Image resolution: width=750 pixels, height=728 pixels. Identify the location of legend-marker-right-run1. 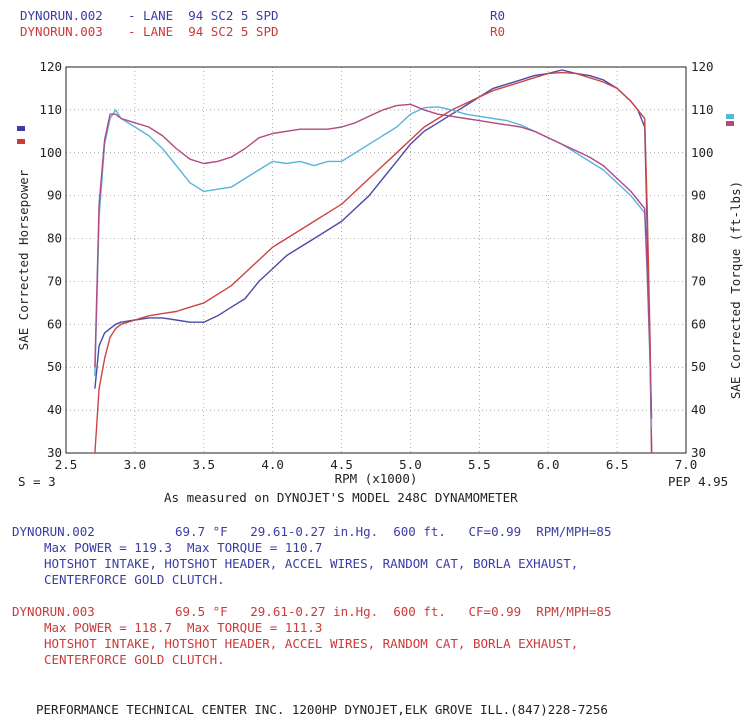
(730, 116).